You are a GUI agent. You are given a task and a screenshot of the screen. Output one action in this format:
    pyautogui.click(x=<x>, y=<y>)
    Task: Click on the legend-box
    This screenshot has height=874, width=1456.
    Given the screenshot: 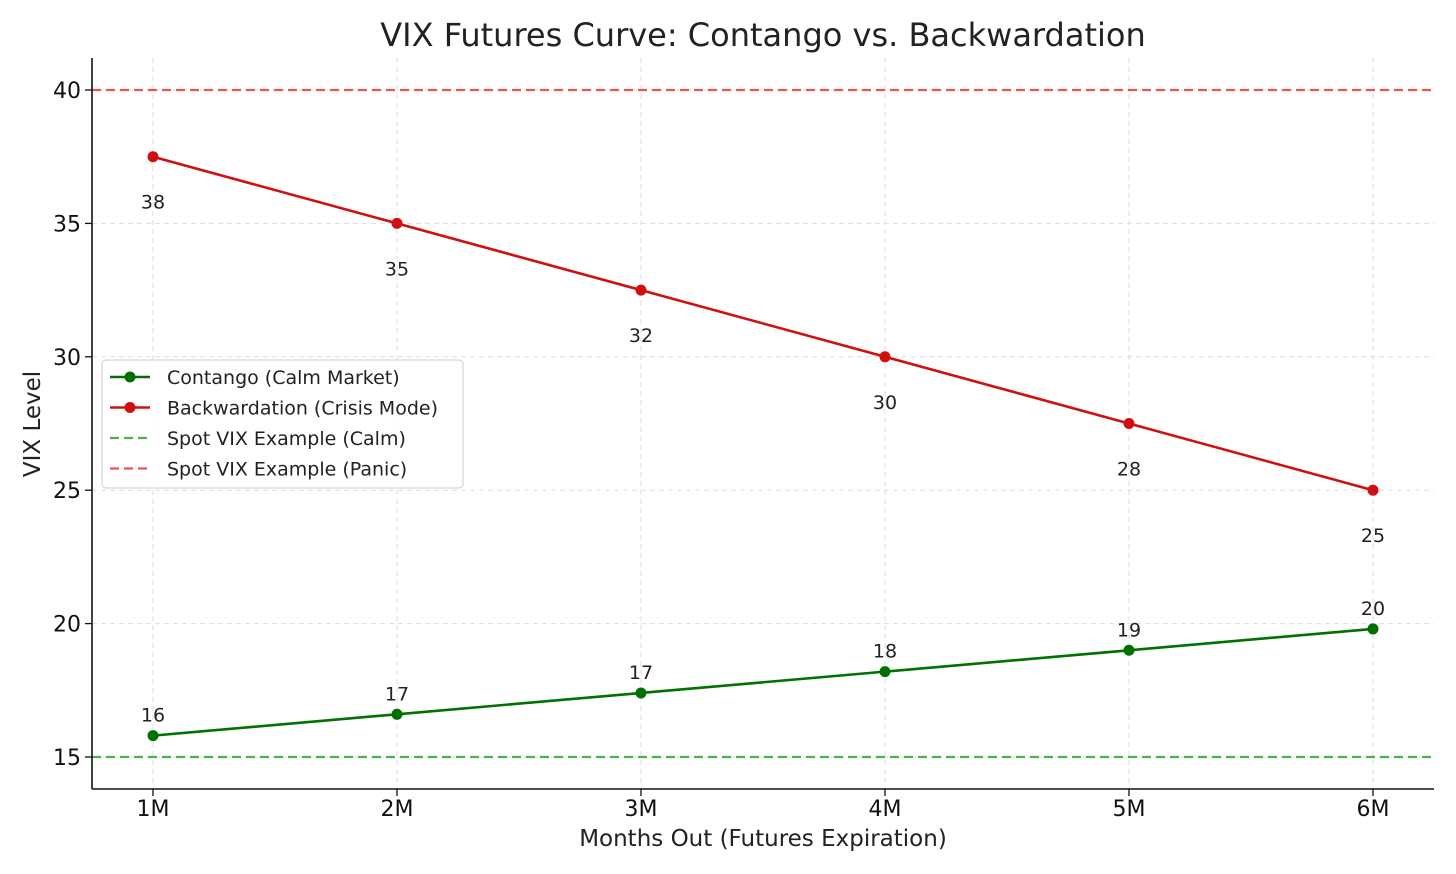 What is the action you would take?
    pyautogui.click(x=282, y=424)
    